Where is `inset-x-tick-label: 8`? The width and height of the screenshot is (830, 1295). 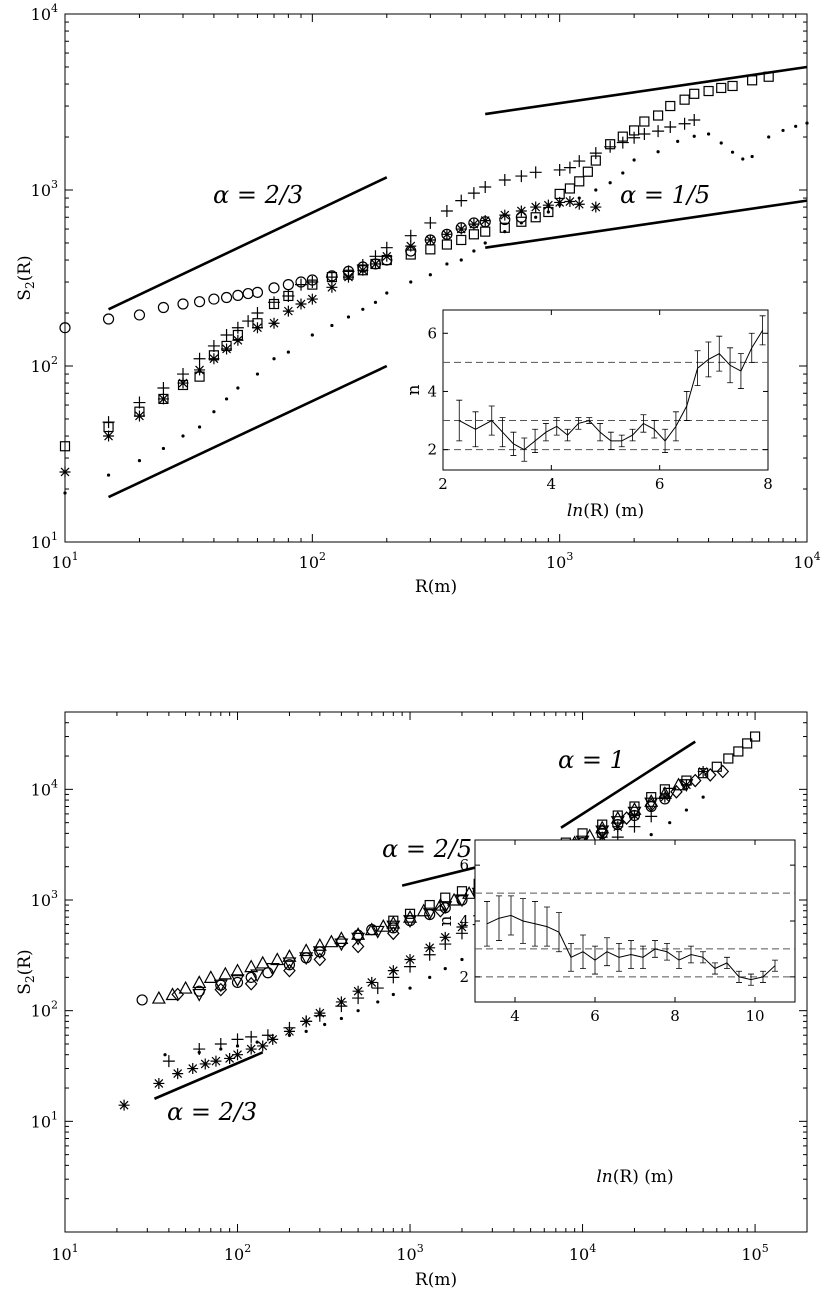 inset-x-tick-label: 8 is located at coordinates (675, 1016).